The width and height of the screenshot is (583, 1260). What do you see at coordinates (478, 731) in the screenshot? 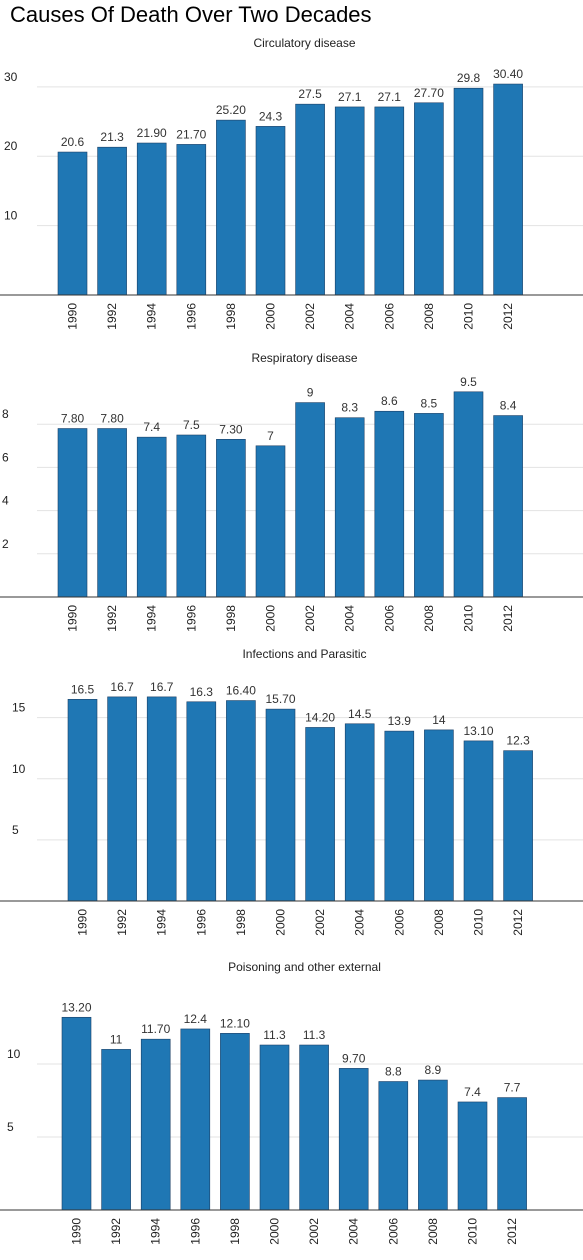
I see `data-label: 13.10` at bounding box center [478, 731].